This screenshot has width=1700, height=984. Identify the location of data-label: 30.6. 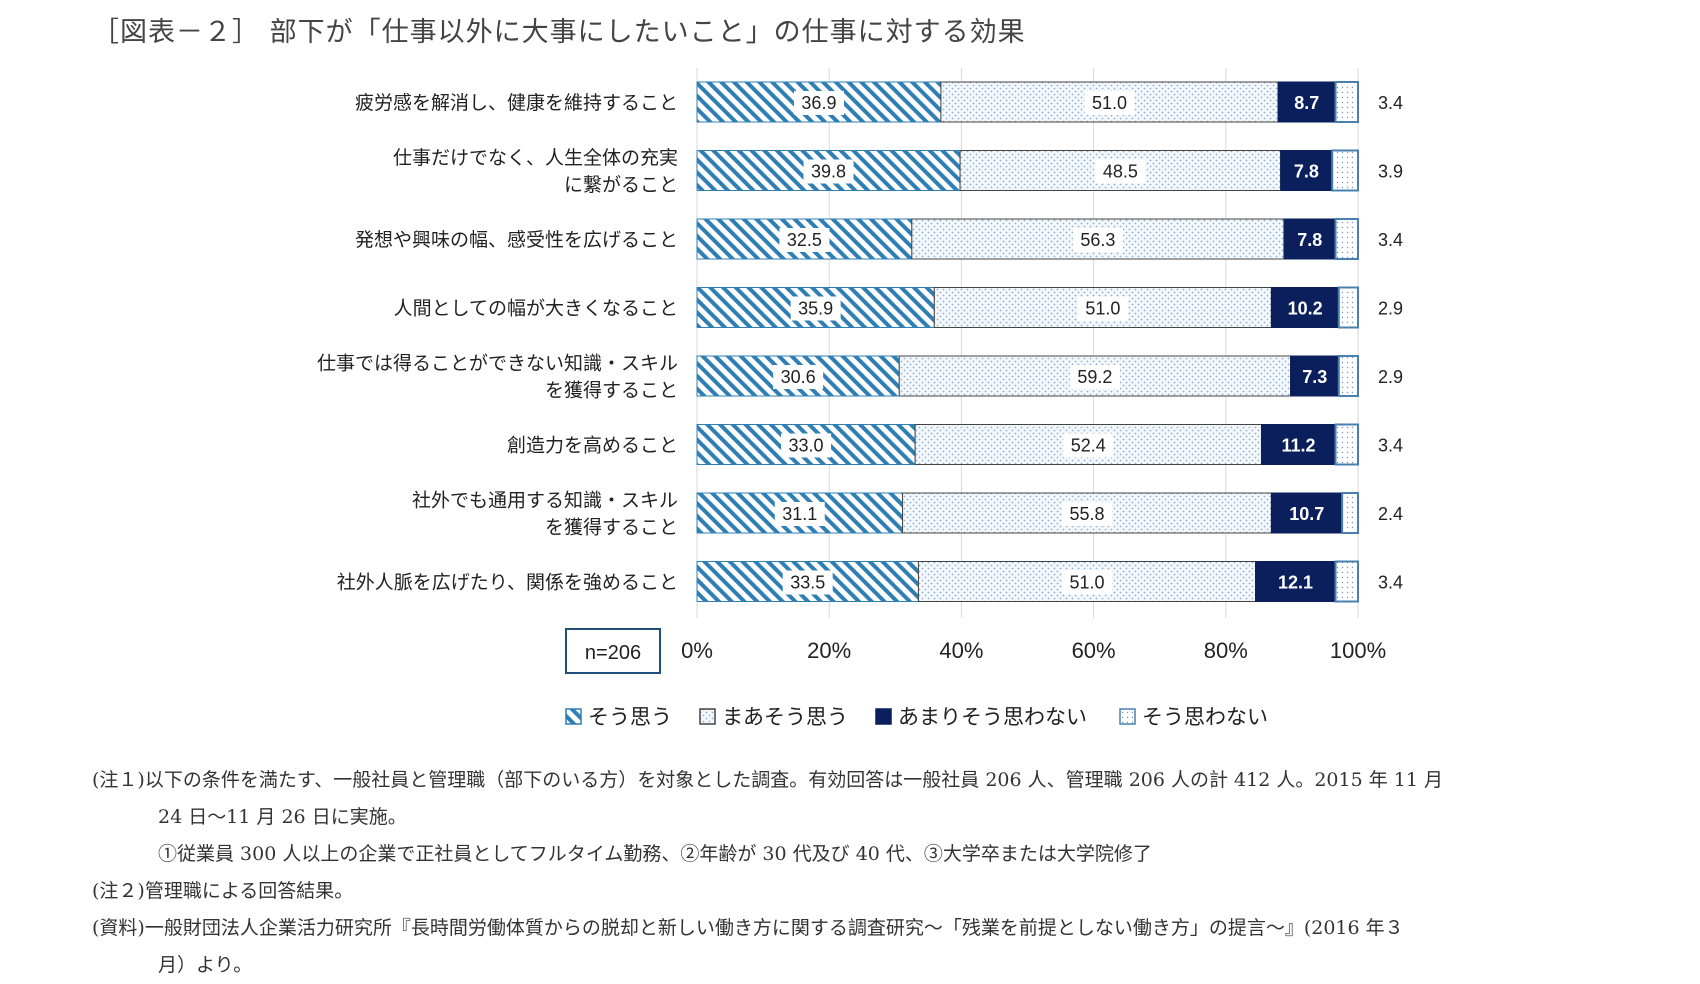
(798, 377).